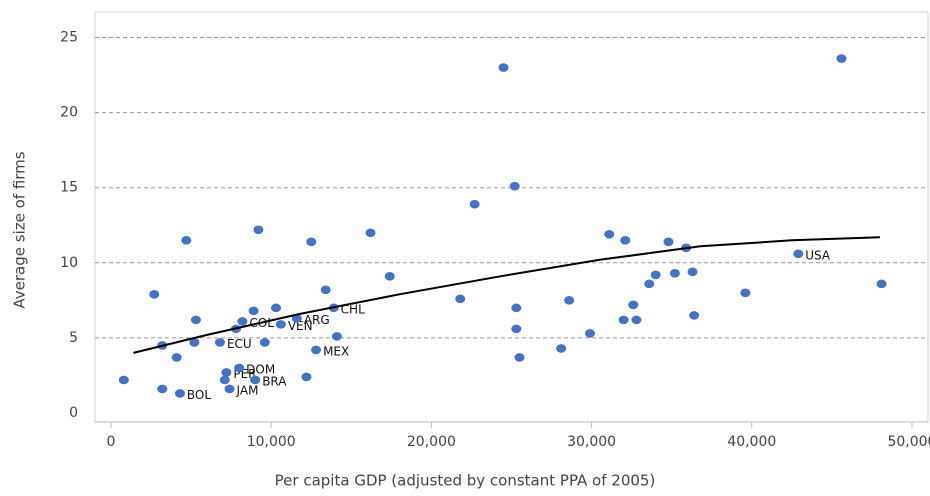  What do you see at coordinates (69, 38) in the screenshot?
I see `y-tick-label: 25` at bounding box center [69, 38].